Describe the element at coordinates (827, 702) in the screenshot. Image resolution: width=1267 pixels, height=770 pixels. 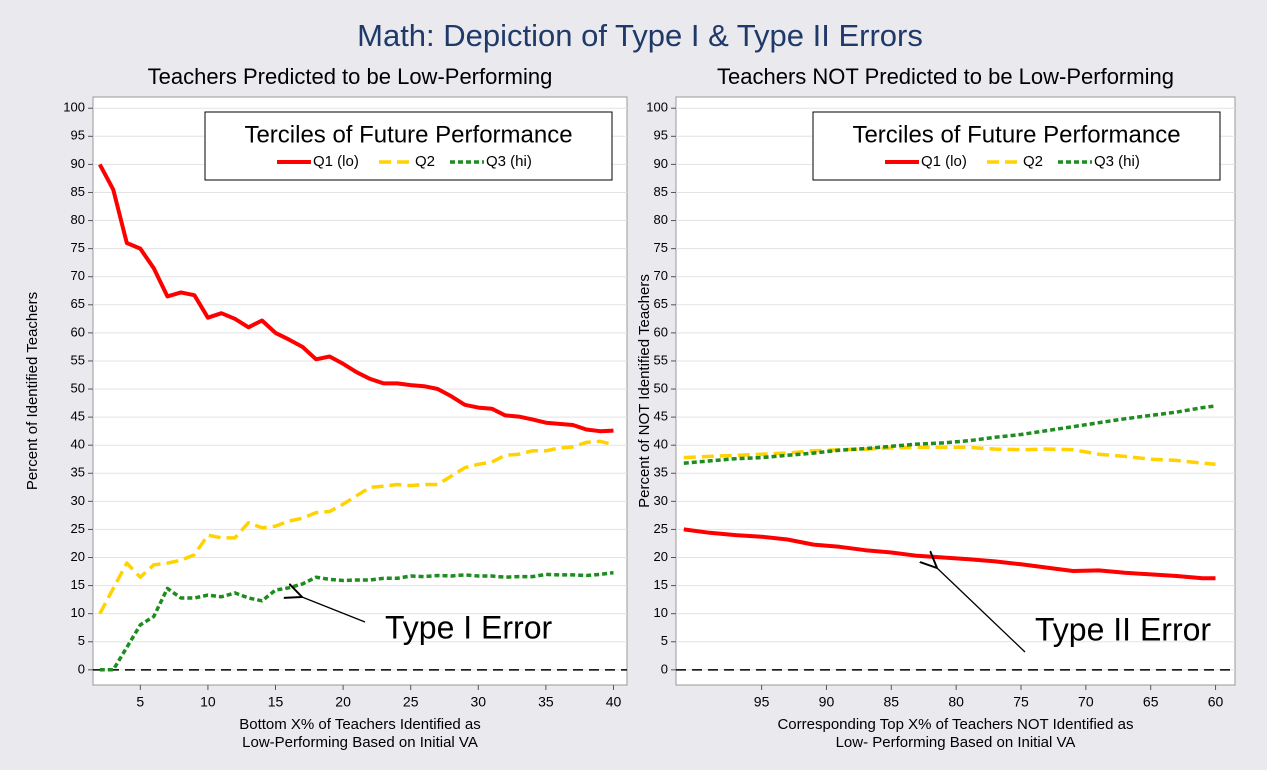
I see `x-tick-label: 90` at that location.